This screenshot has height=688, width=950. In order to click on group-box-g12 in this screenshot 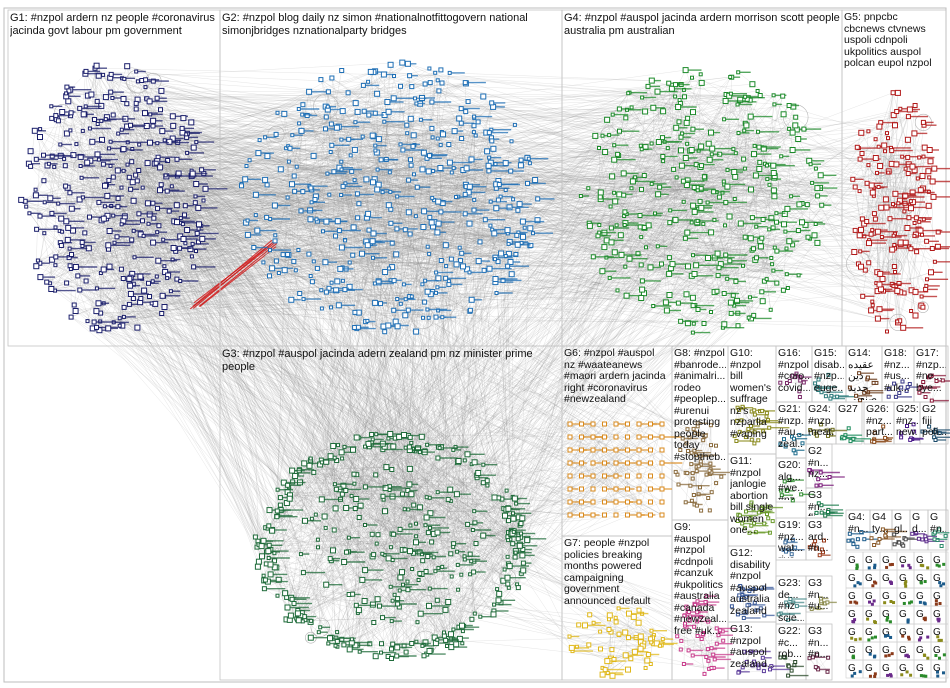, I will do `click(752, 584)`.